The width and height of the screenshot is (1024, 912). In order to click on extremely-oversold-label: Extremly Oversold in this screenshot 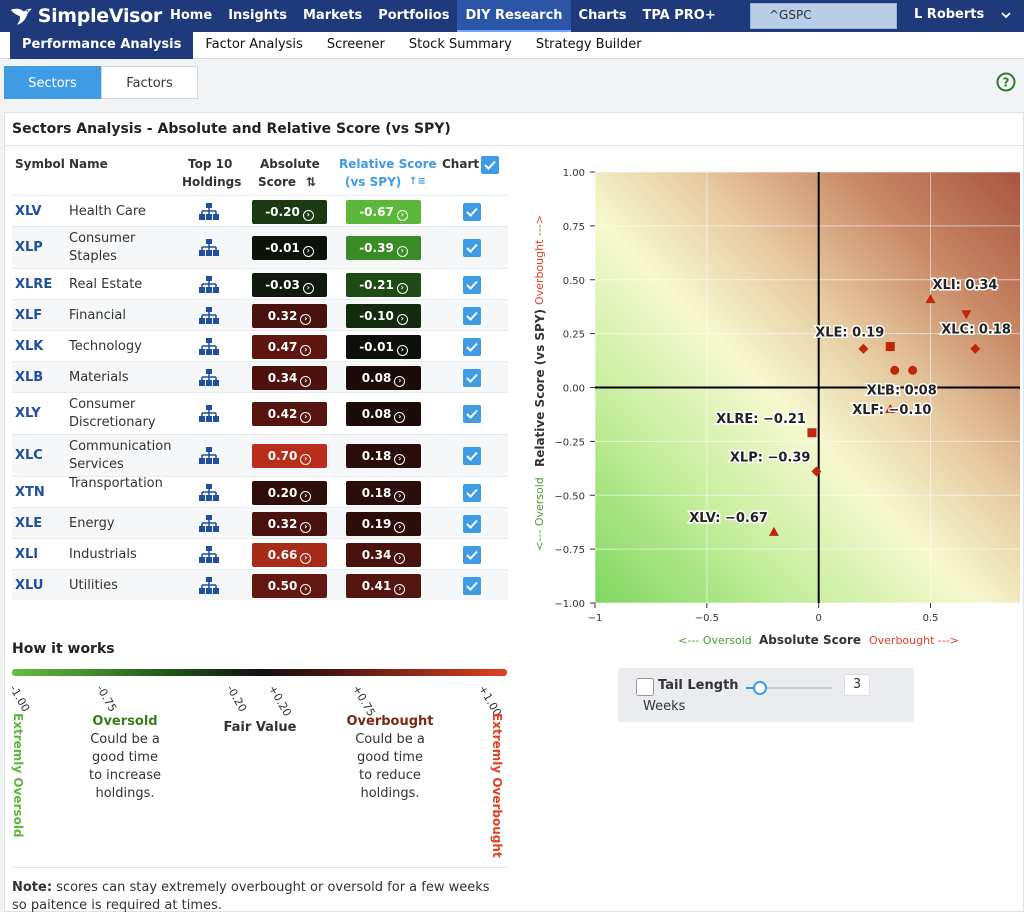, I will do `click(18, 775)`.